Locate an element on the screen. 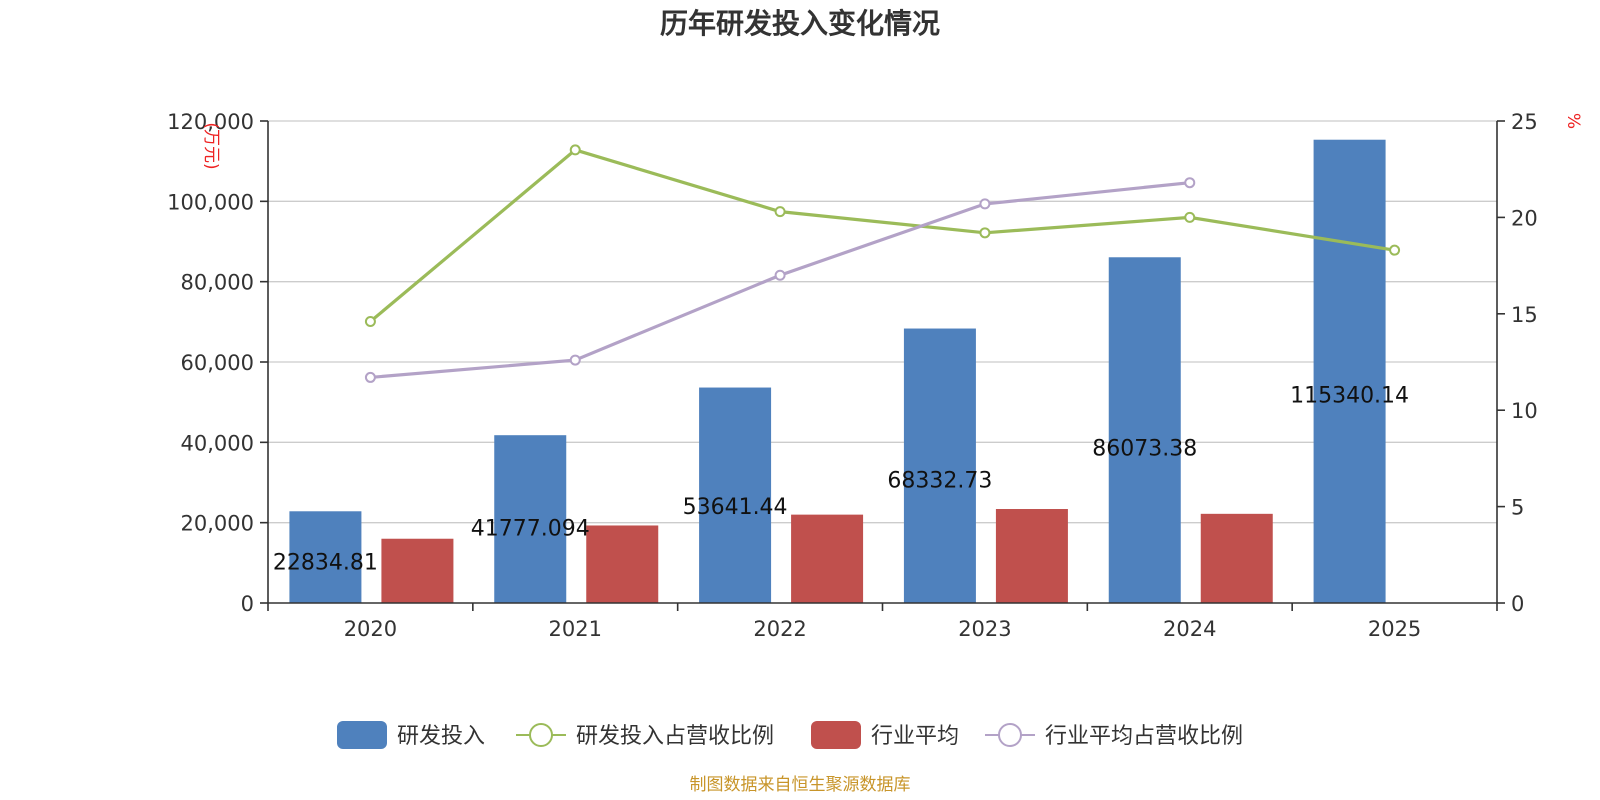  y-left-tick-label: 60,000 is located at coordinates (217, 363).